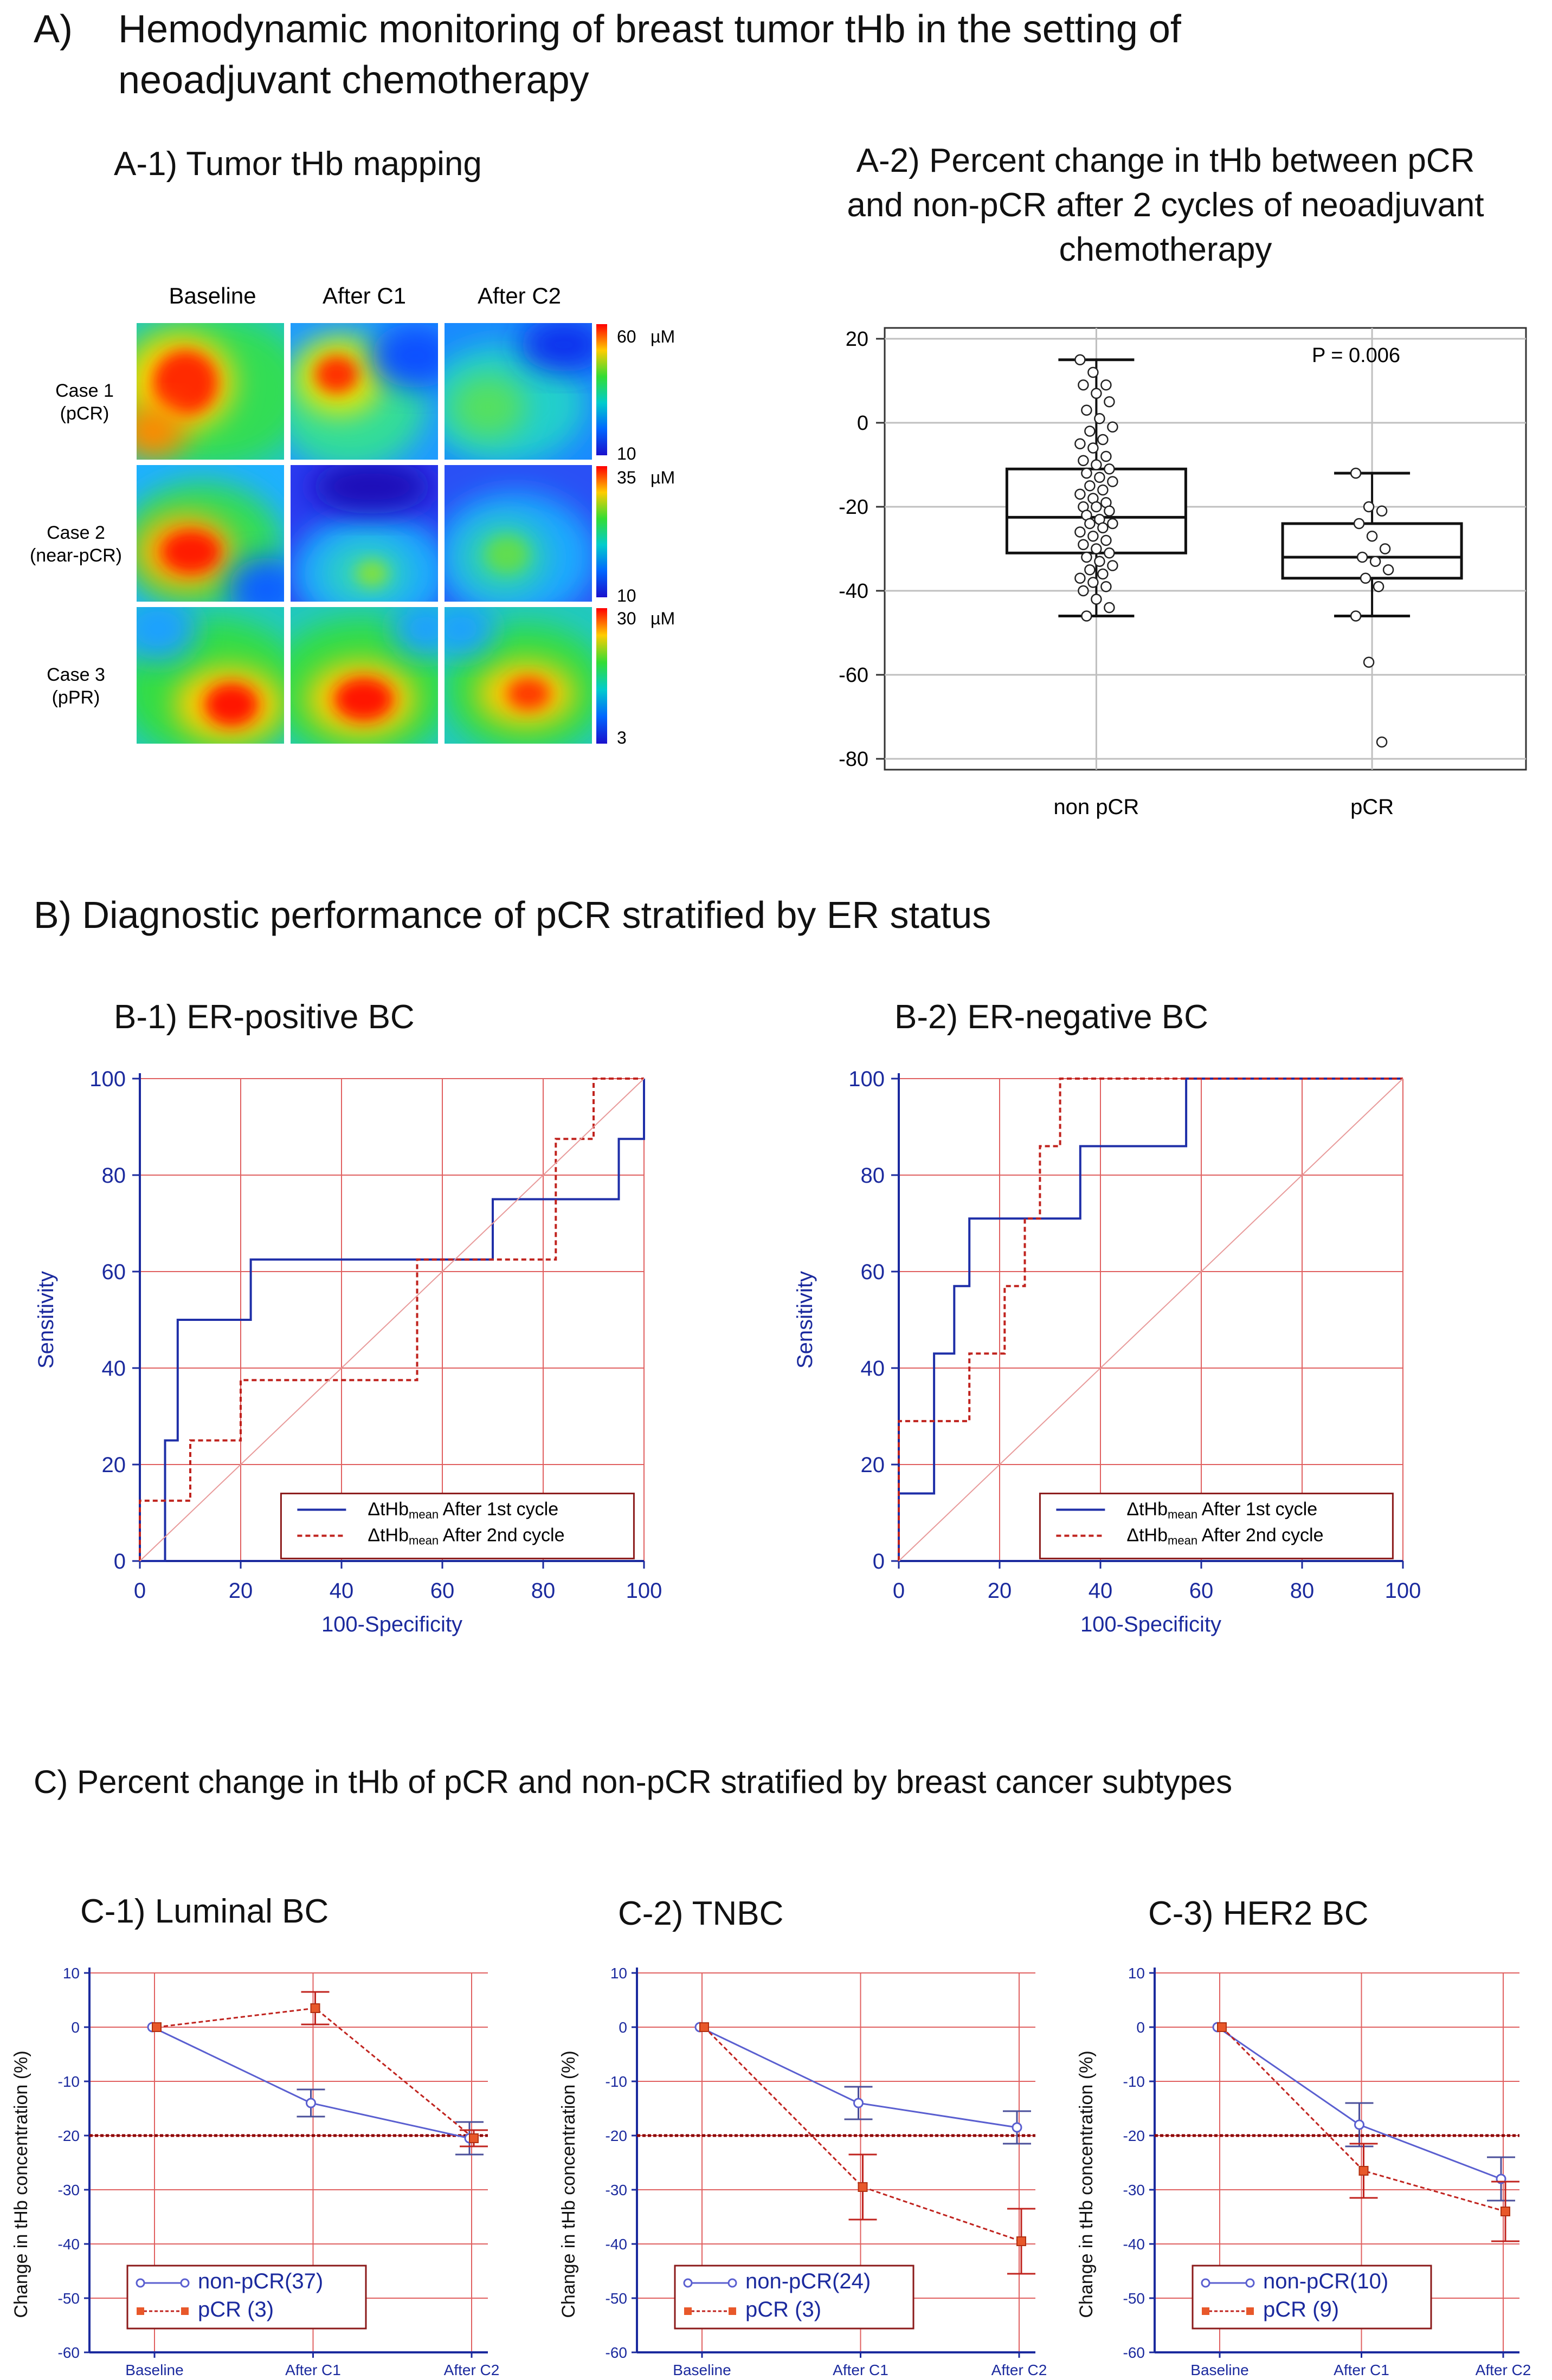  What do you see at coordinates (365, 534) in the screenshot?
I see `map-tile-case2-after-c1` at bounding box center [365, 534].